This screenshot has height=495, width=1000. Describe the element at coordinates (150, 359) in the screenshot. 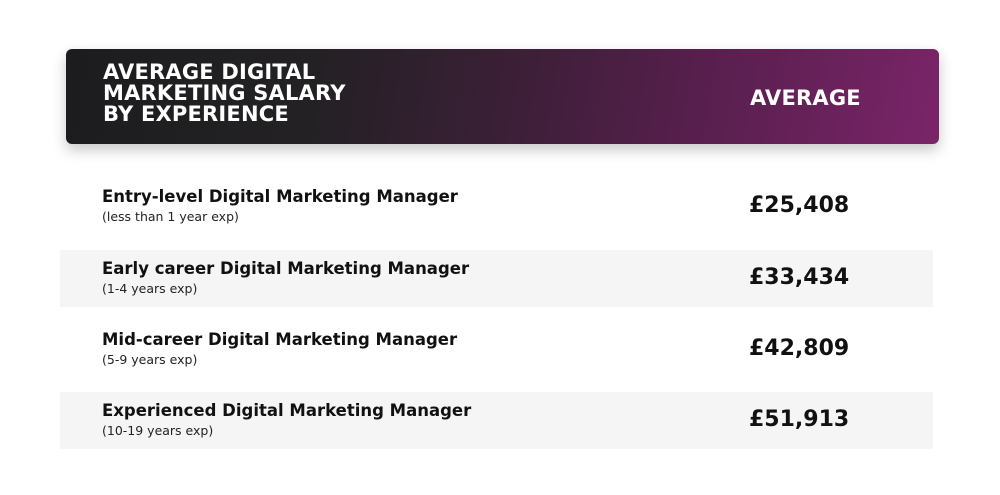

I see `row-sublabel: (5-9 years exp)` at that location.